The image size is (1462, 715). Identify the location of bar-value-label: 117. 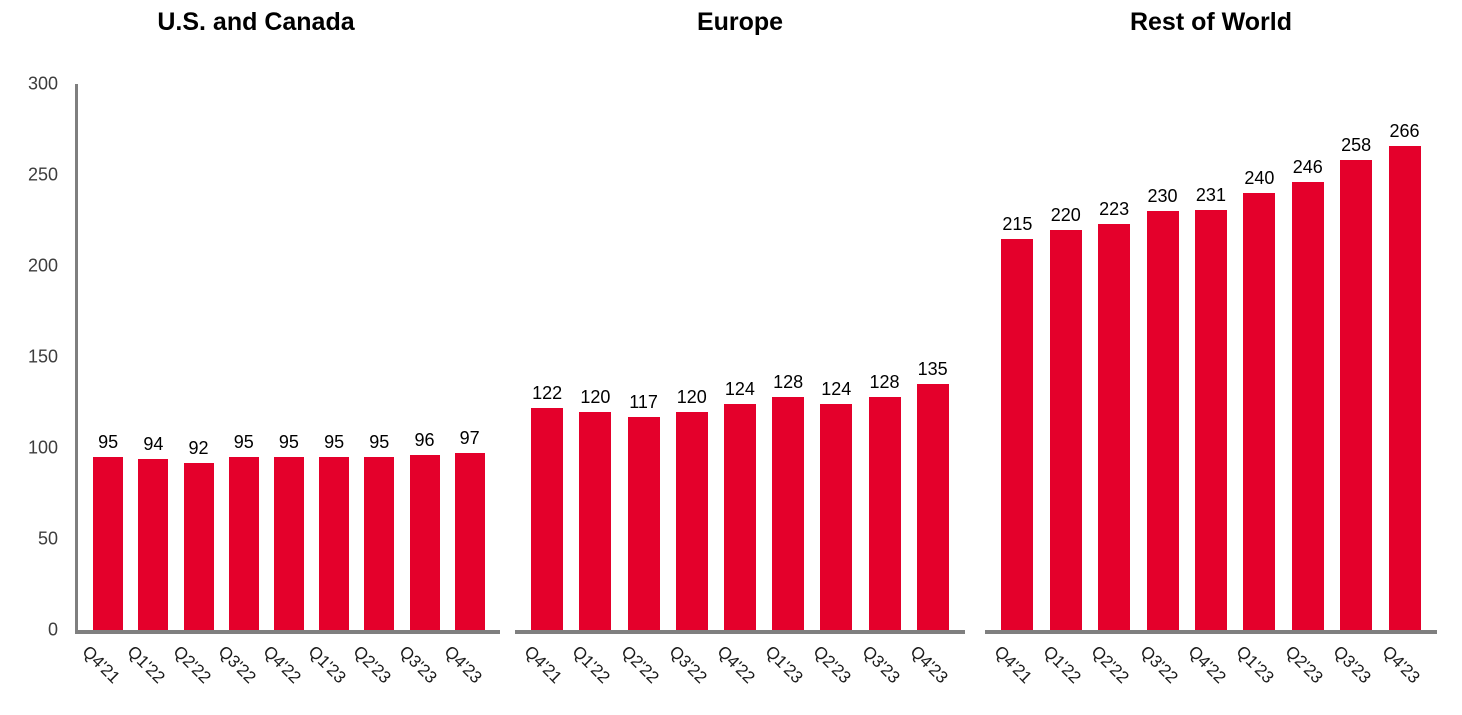
(643, 402).